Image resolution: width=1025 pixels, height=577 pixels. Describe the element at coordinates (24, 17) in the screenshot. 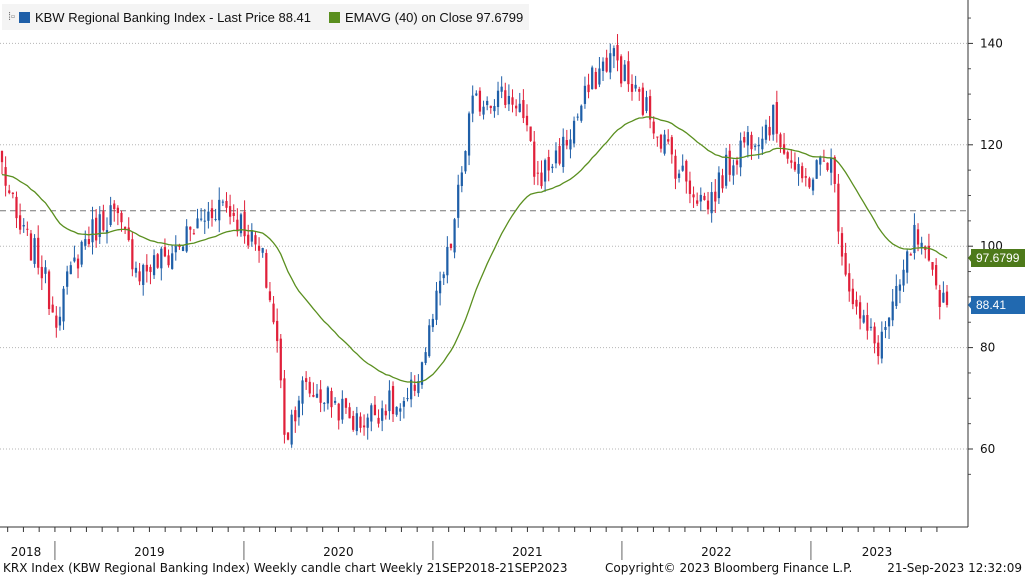

I see `series1-swatch` at that location.